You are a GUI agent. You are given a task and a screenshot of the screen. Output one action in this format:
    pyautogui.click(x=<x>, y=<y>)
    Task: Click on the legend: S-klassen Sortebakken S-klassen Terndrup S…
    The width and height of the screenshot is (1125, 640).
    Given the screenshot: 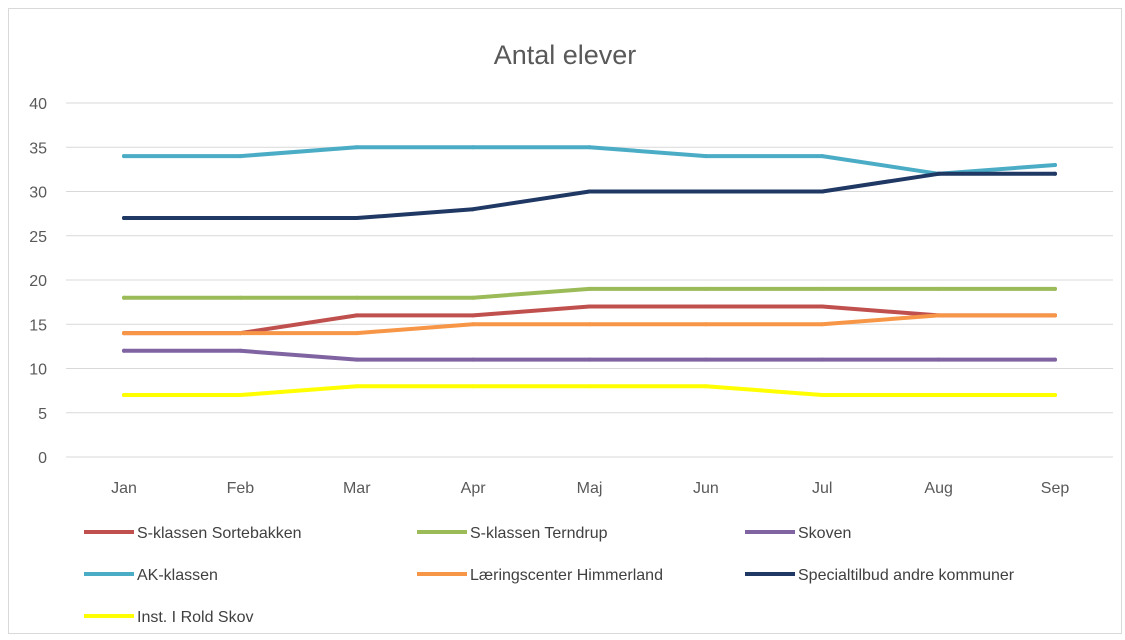 What is the action you would take?
    pyautogui.click(x=549, y=575)
    